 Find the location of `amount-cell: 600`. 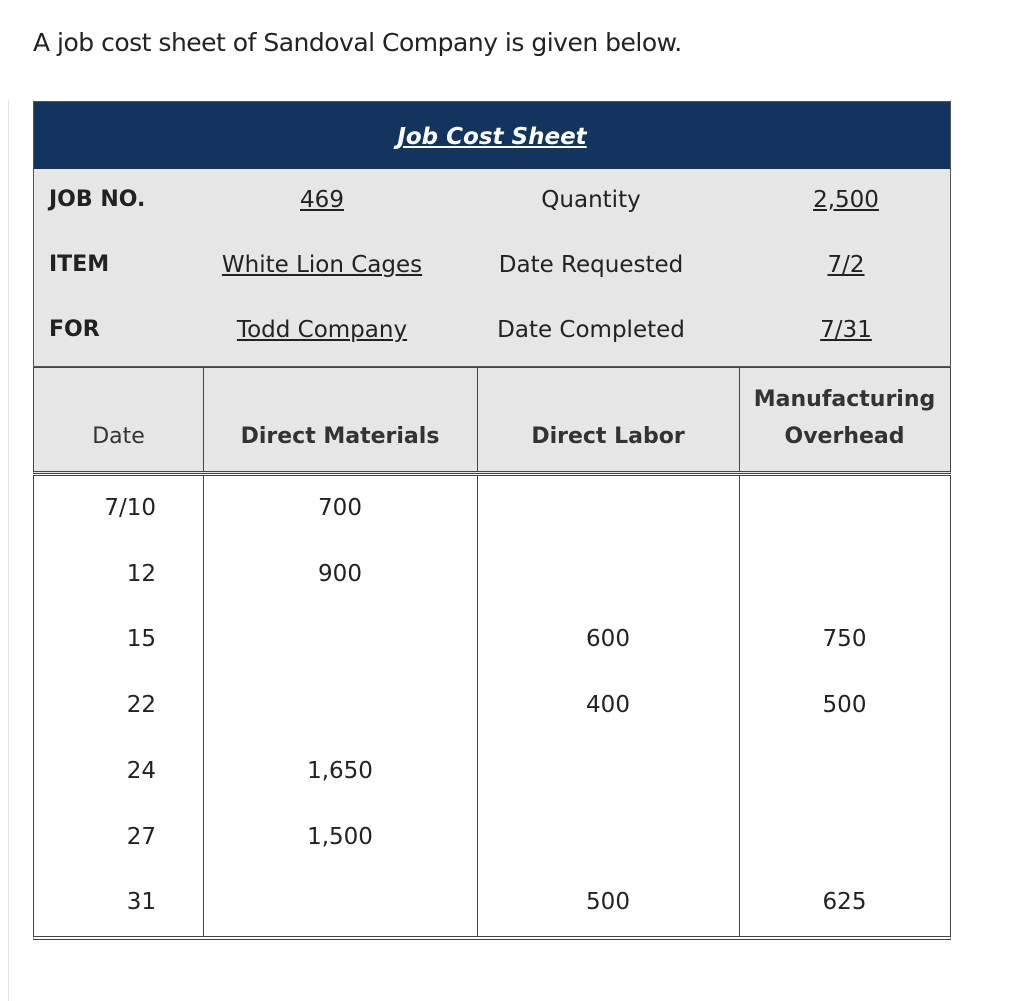

amount-cell: 600 is located at coordinates (608, 639).